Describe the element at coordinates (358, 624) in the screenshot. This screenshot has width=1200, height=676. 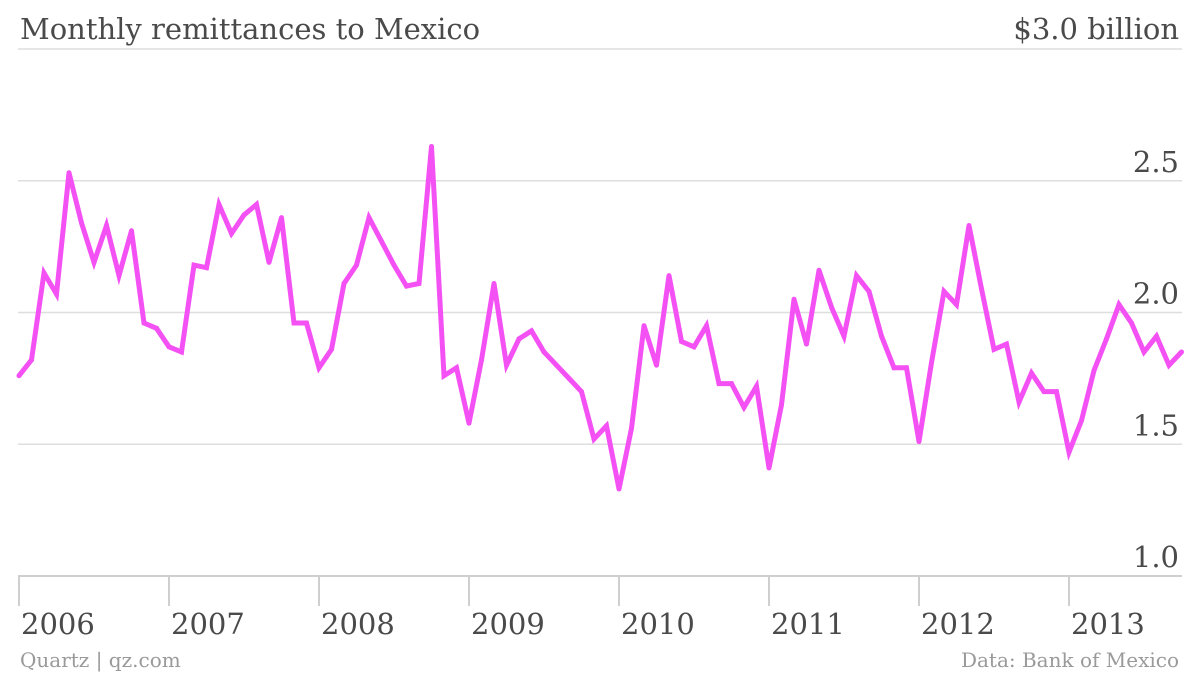
I see `x-tick-label: 2008` at that location.